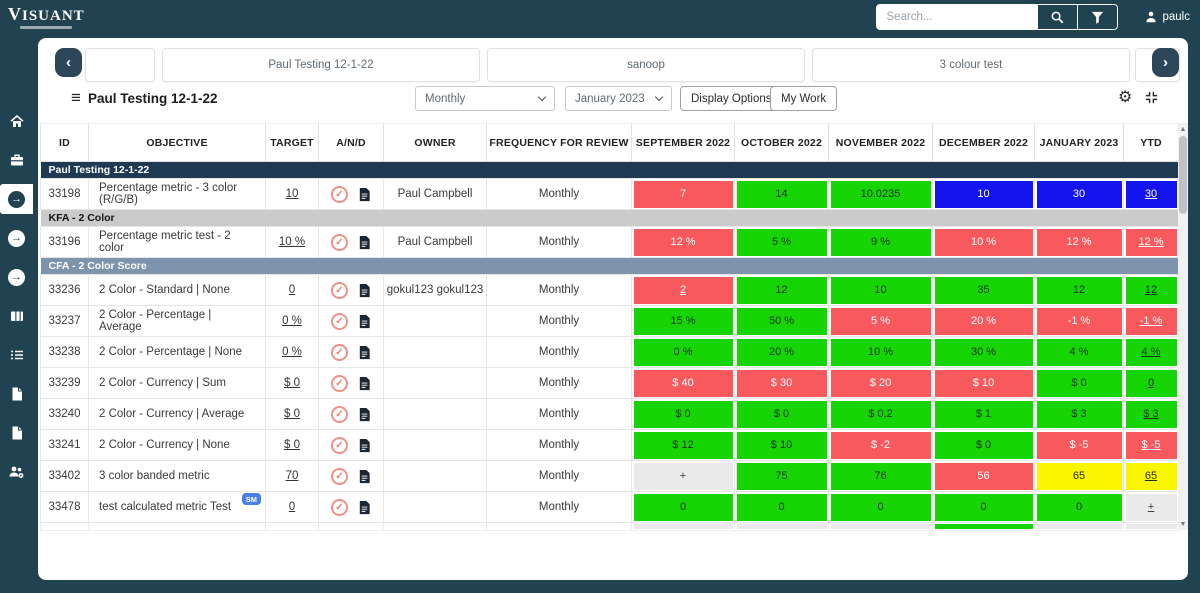  What do you see at coordinates (956, 17) in the screenshot?
I see `search-input` at bounding box center [956, 17].